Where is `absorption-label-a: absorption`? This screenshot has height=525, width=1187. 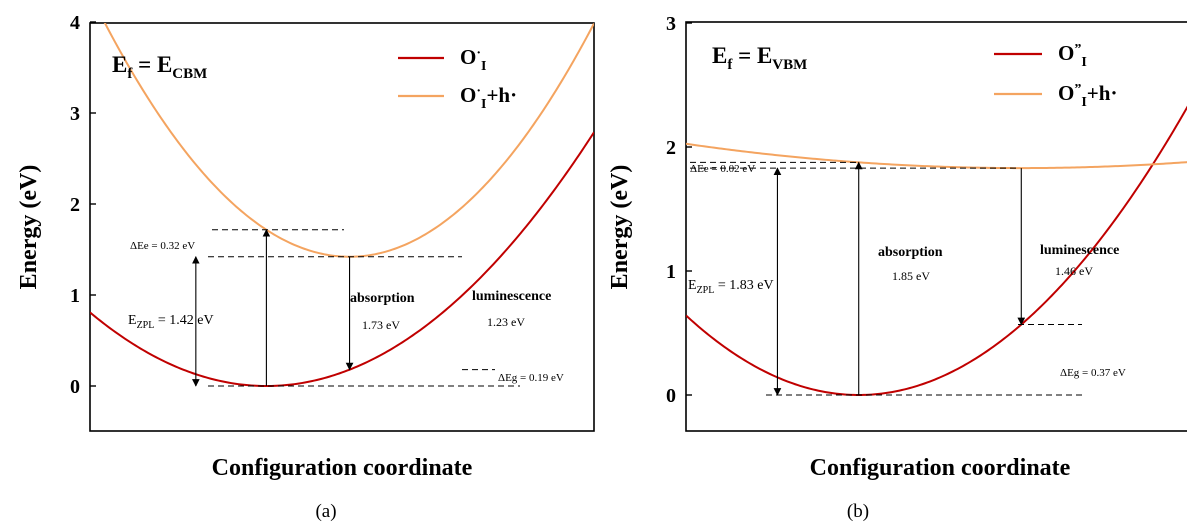
absorption-label-a: absorption is located at coordinates (382, 298).